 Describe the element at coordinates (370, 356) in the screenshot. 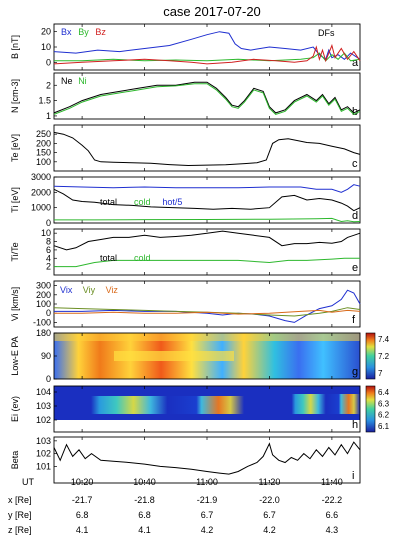

I see `colorbar-g` at that location.